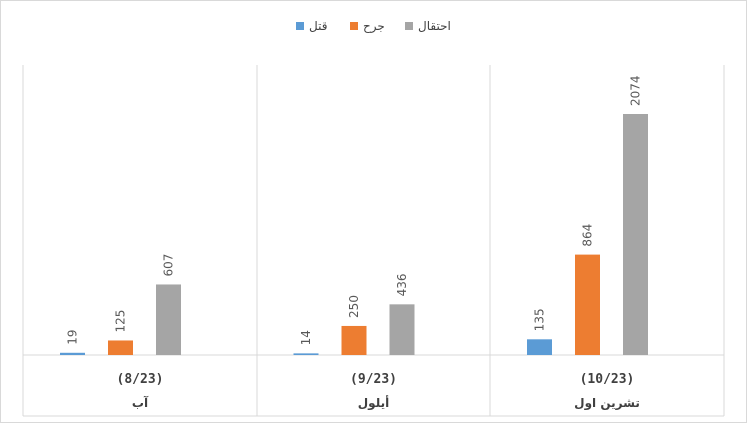 This screenshot has width=747, height=423. What do you see at coordinates (402, 284) in the screenshot?
I see `value-label-2-1: 436` at bounding box center [402, 284].